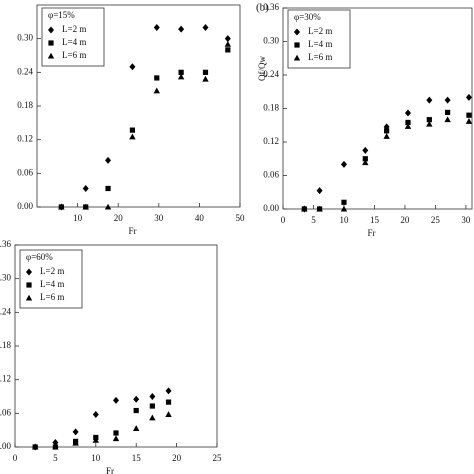  I want to click on x-tick-label: 50, so click(241, 218).